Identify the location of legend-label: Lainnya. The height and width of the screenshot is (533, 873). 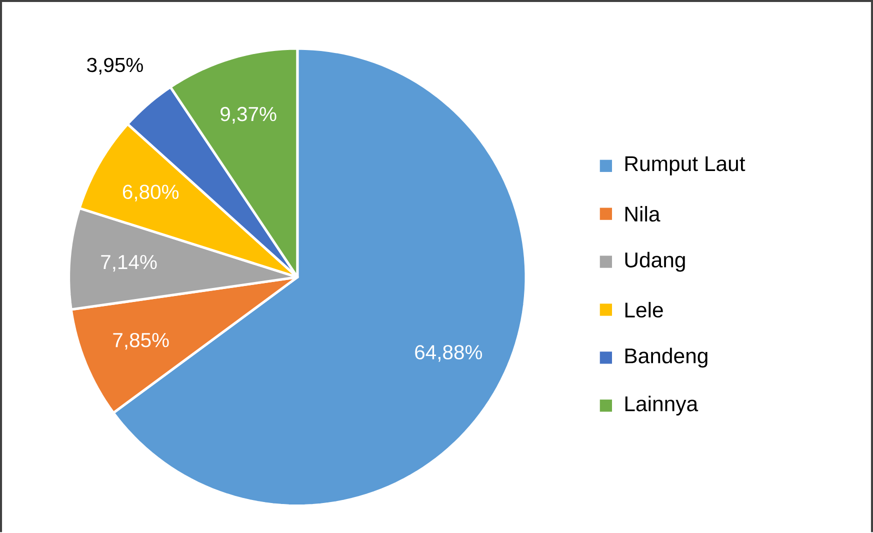
(661, 406).